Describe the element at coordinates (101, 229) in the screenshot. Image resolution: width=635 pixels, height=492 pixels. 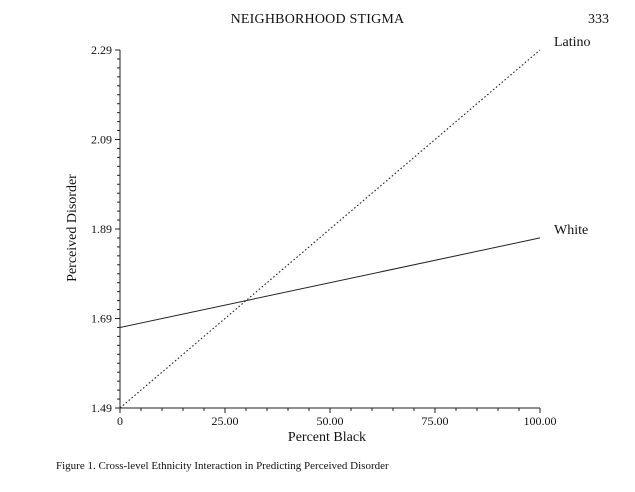
I see `y-tick-label: 1.89` at that location.